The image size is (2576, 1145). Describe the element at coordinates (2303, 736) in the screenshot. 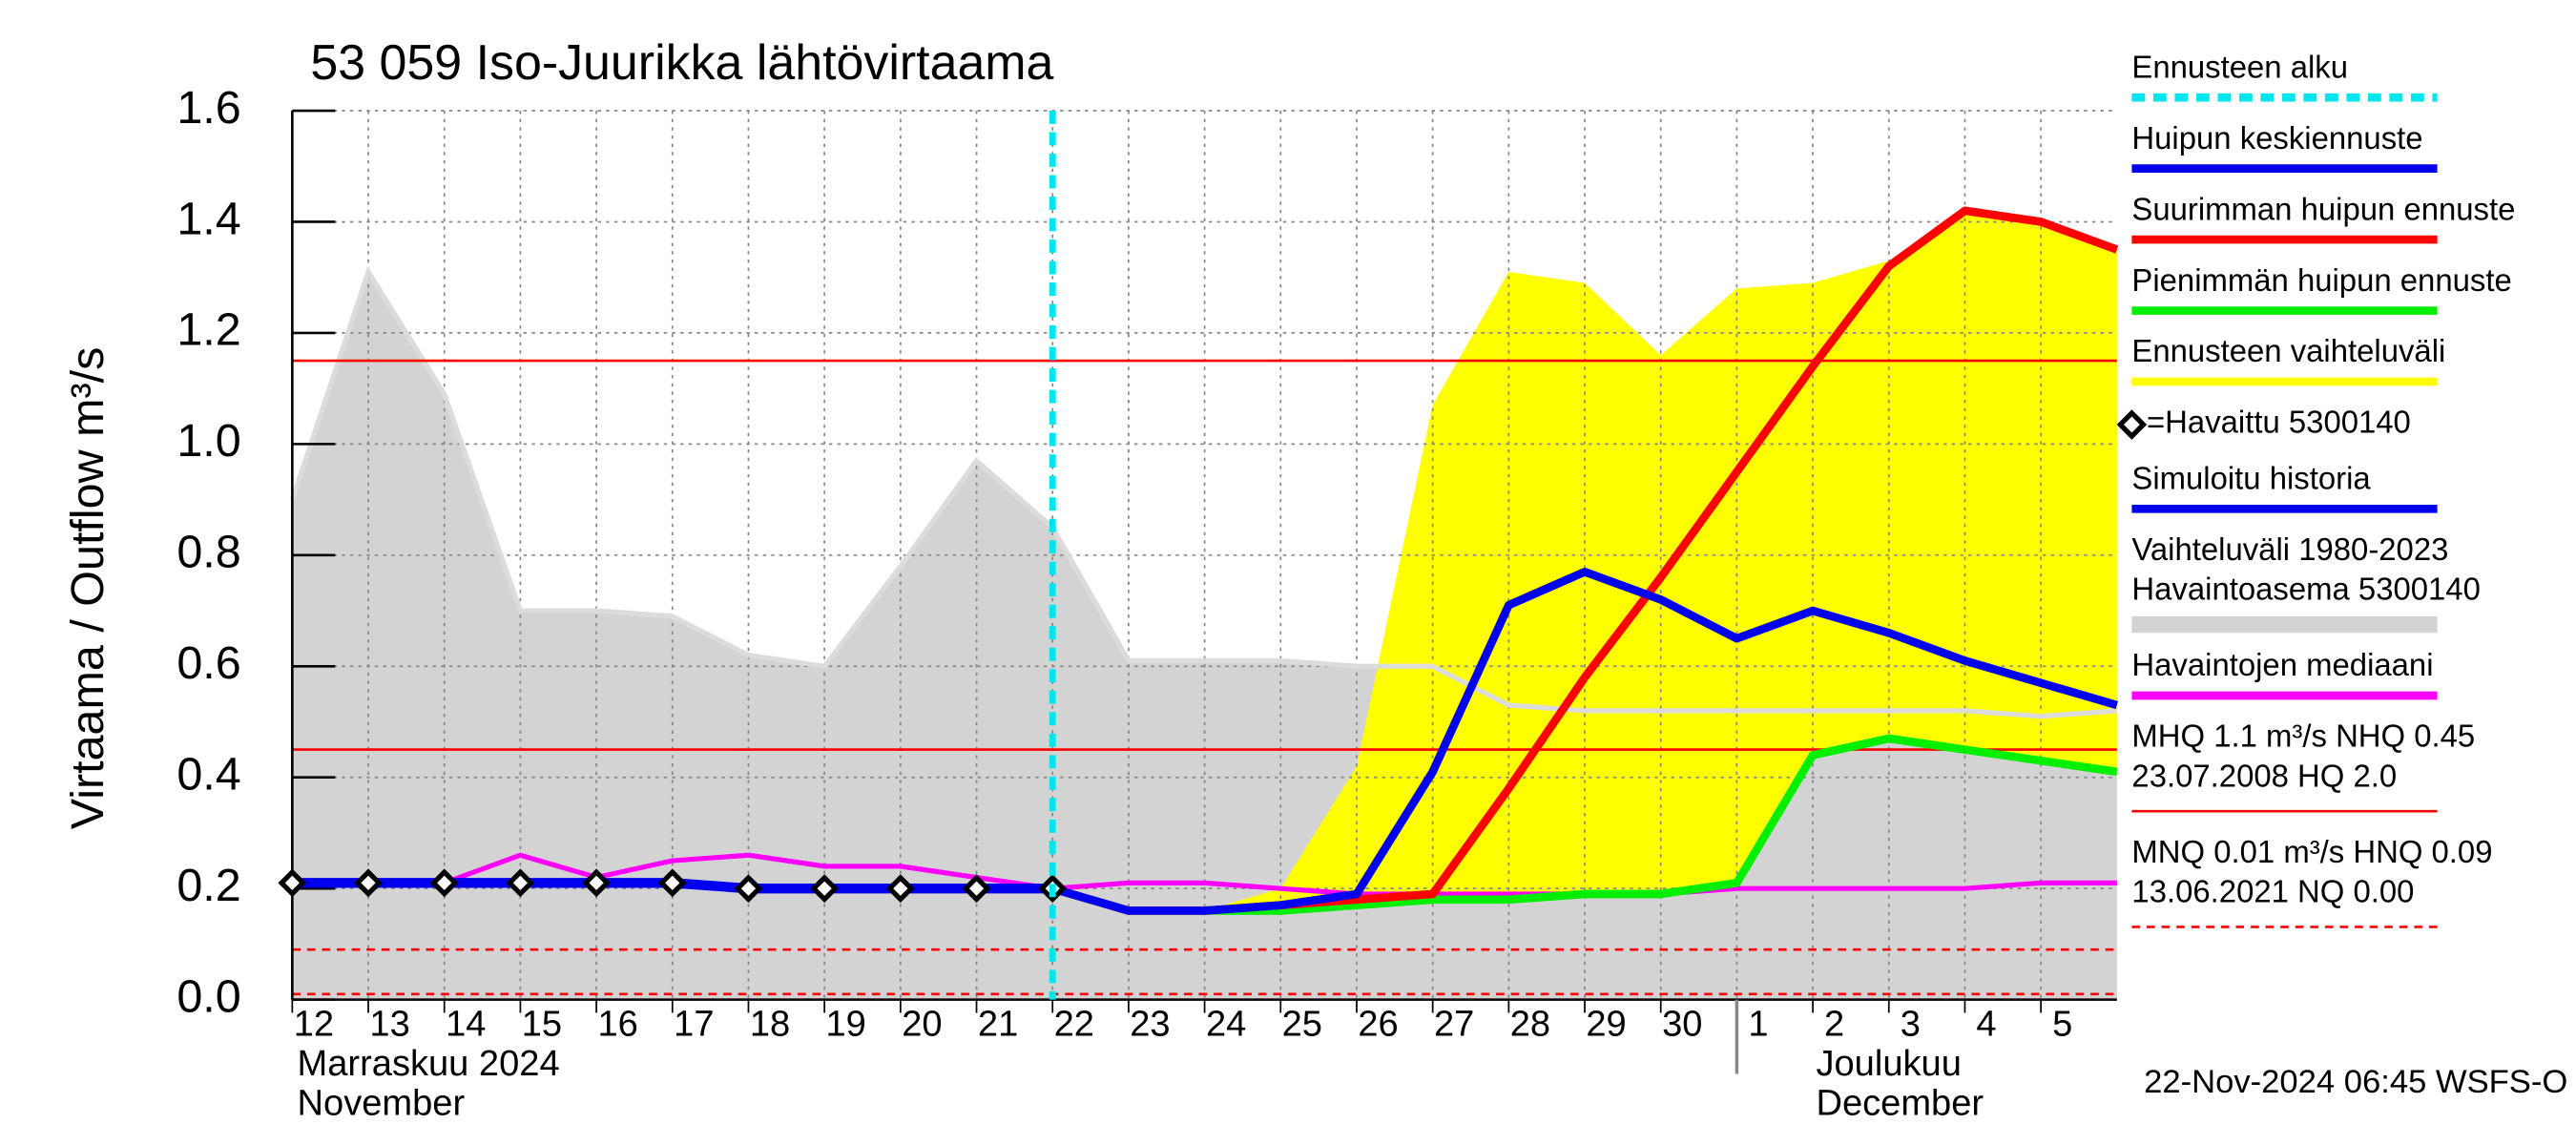

I see `legend-label: MHQ 1.1 m³/s NHQ 0.45` at that location.